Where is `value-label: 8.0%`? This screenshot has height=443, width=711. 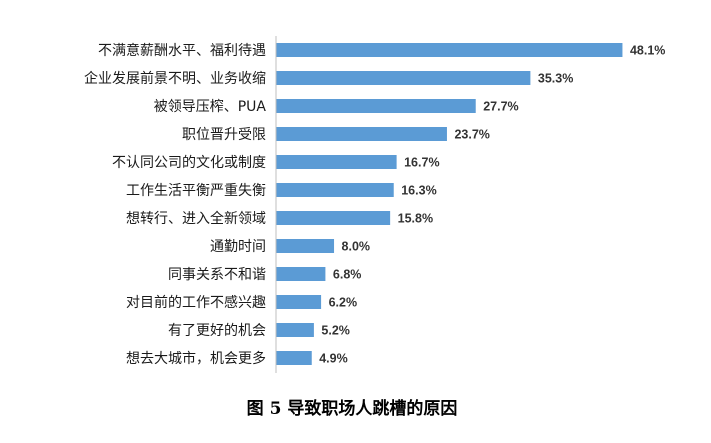 value-label: 8.0% is located at coordinates (356, 247).